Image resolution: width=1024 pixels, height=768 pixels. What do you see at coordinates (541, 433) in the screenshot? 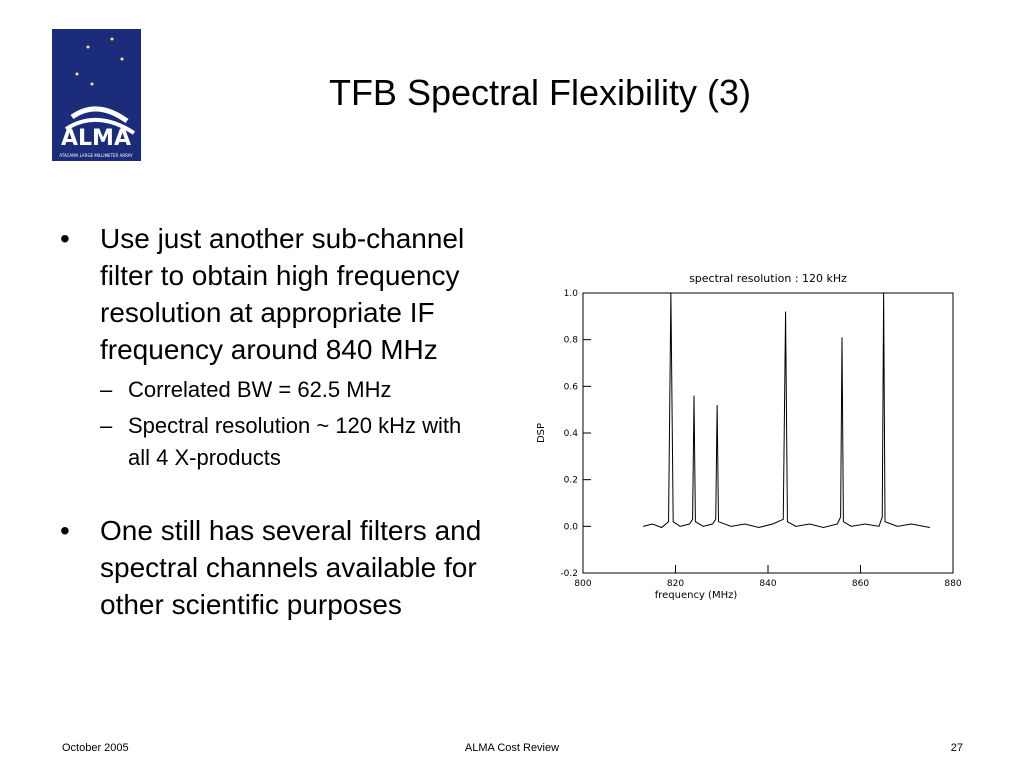
I see `y-axis-label: DSP` at bounding box center [541, 433].